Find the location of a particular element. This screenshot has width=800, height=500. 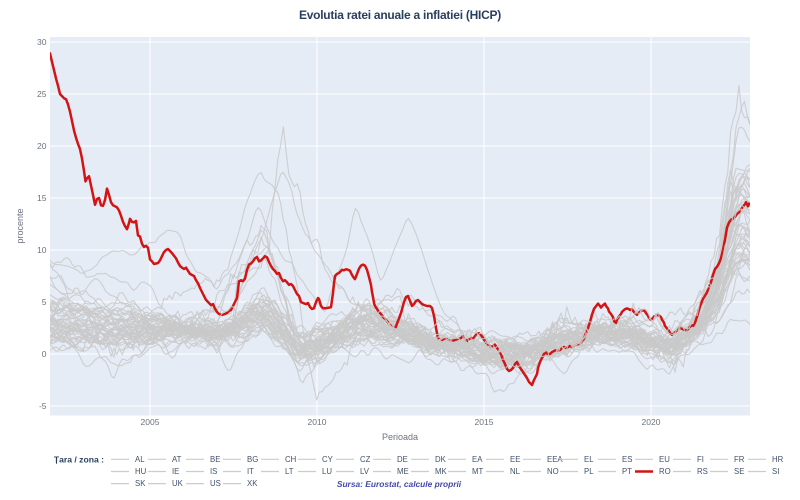

svg-text: EEA is located at coordinates (555, 459).